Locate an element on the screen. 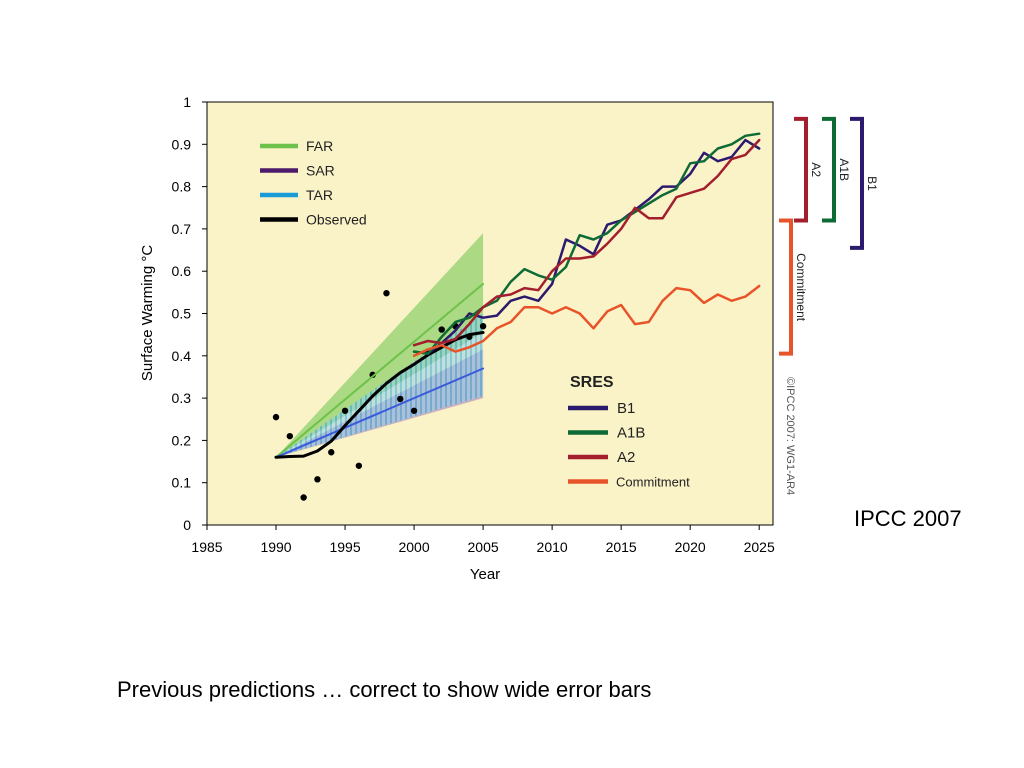 The image size is (1024, 768). bracket-label-a1b: A1B is located at coordinates (844, 169).